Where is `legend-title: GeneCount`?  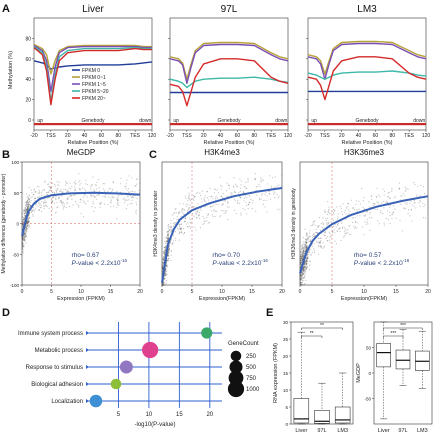
legend-title: GeneCount is located at coordinates (243, 344).